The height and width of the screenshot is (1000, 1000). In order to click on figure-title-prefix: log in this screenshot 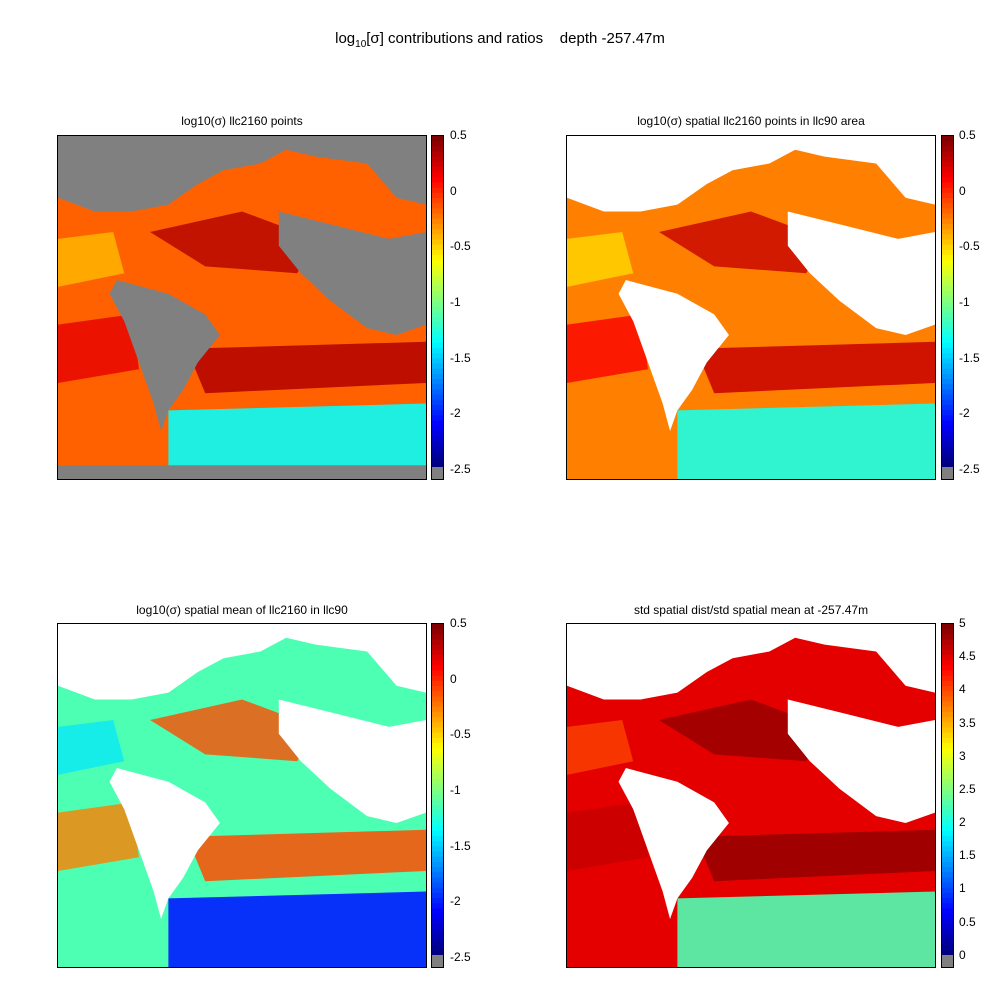, I will do `click(345, 38)`.